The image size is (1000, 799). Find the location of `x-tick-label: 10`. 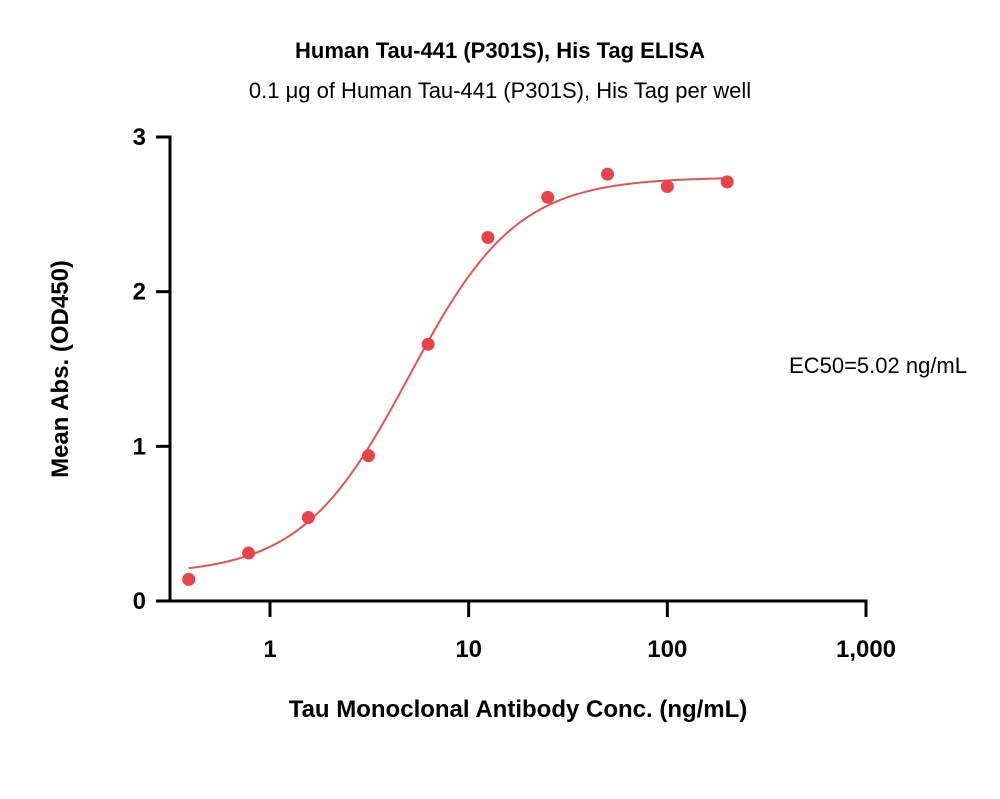

x-tick-label: 10 is located at coordinates (468, 649).